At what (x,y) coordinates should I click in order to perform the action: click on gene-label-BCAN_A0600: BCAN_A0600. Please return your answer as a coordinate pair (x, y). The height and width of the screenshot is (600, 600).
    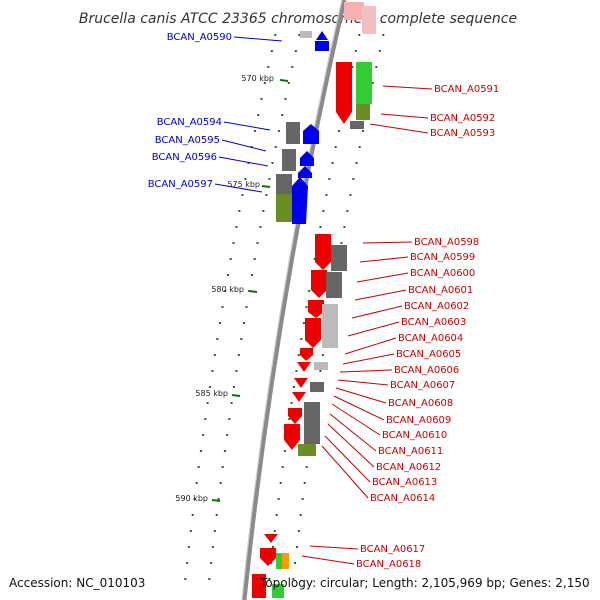
    Looking at the image, I should click on (442, 273).